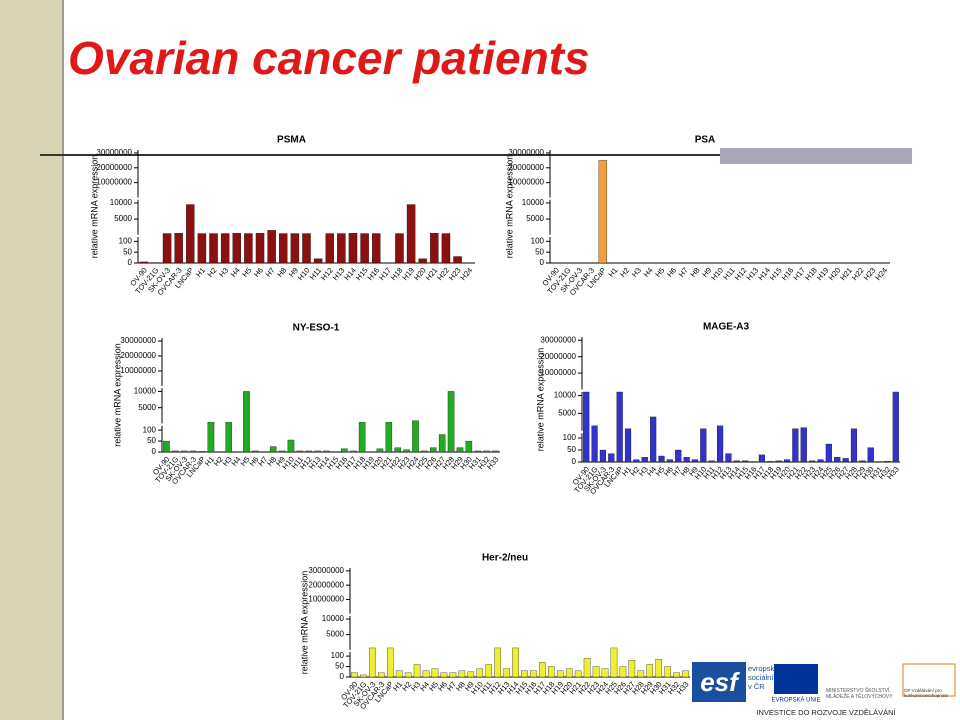 The image size is (960, 720). What do you see at coordinates (826, 712) in the screenshot?
I see `slogan: INVESTICE DO ROZVOJE VZDĚLÁVÁNÍ` at bounding box center [826, 712].